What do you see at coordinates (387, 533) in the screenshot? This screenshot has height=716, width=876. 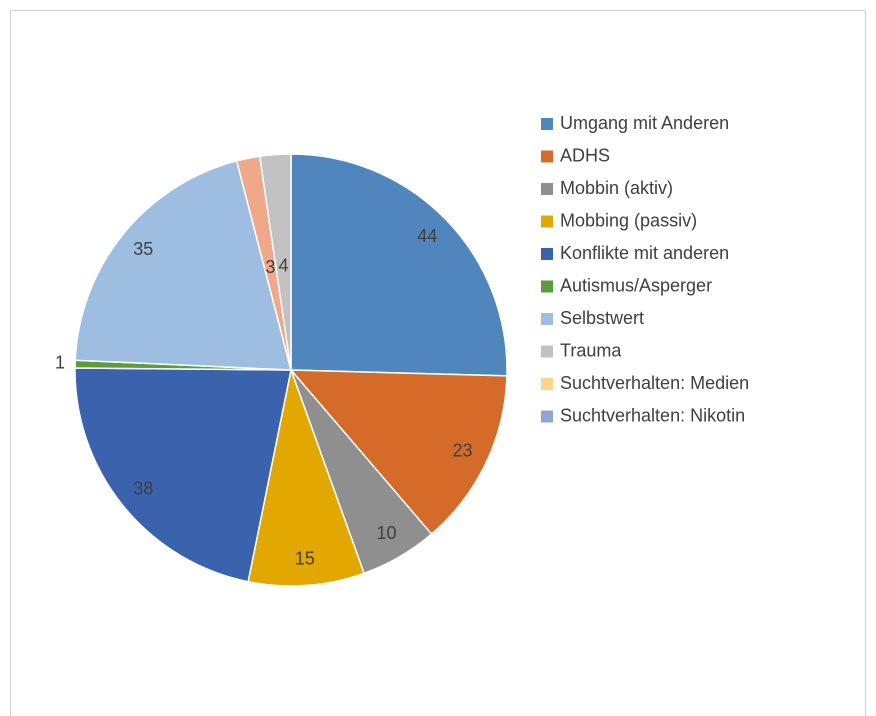 I see `data-label: 10` at bounding box center [387, 533].